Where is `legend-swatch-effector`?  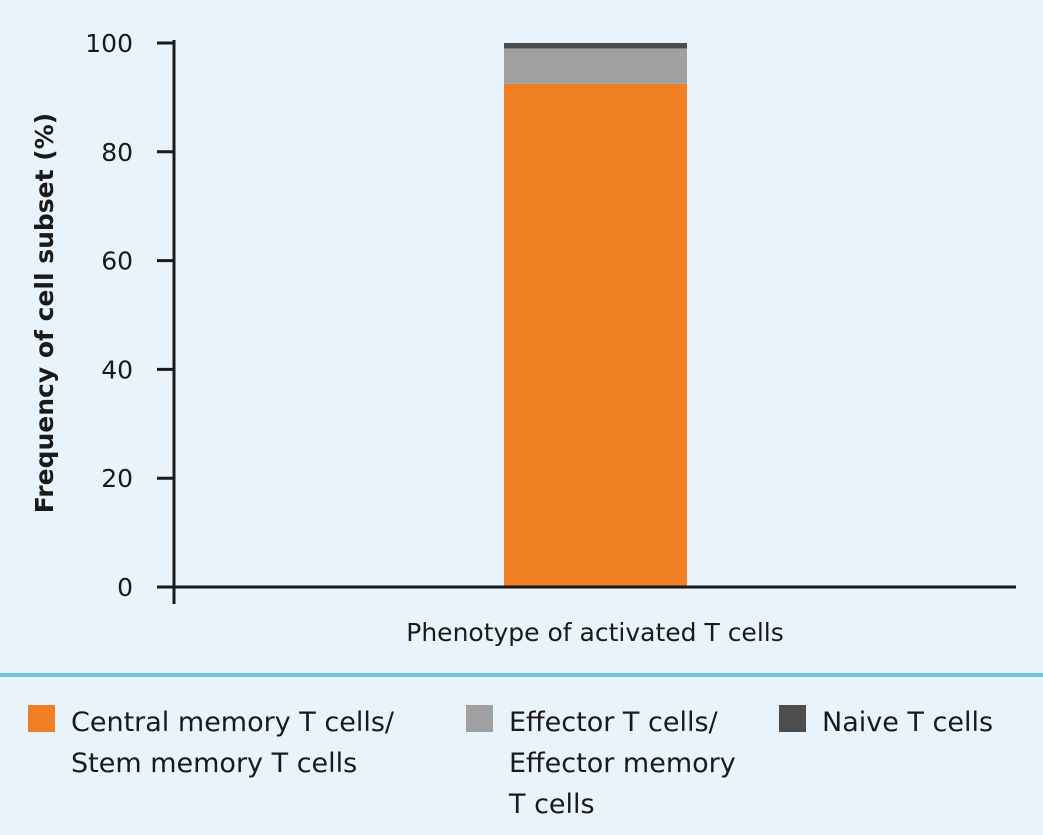
legend-swatch-effector is located at coordinates (479, 718).